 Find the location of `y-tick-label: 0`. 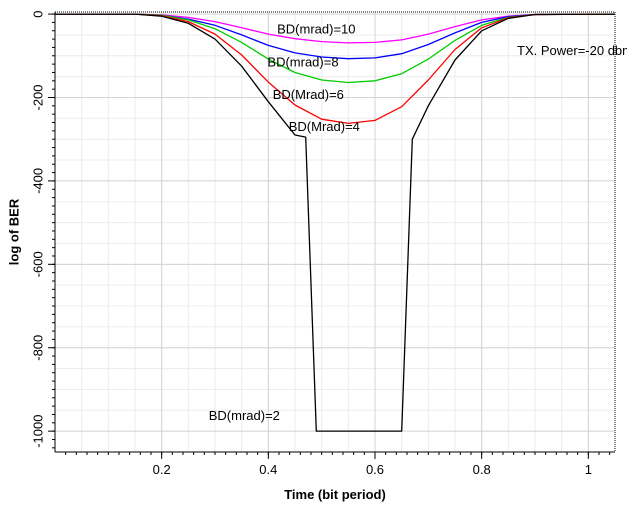

y-tick-label: 0 is located at coordinates (37, 13).